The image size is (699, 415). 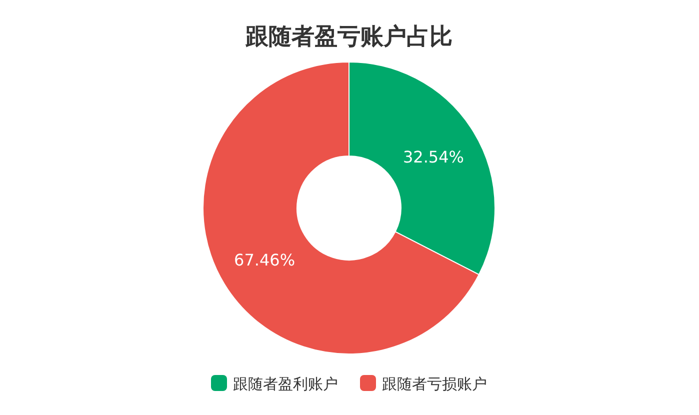 What do you see at coordinates (434, 384) in the screenshot?
I see `legend-label: 跟随者亏损账户` at bounding box center [434, 384].